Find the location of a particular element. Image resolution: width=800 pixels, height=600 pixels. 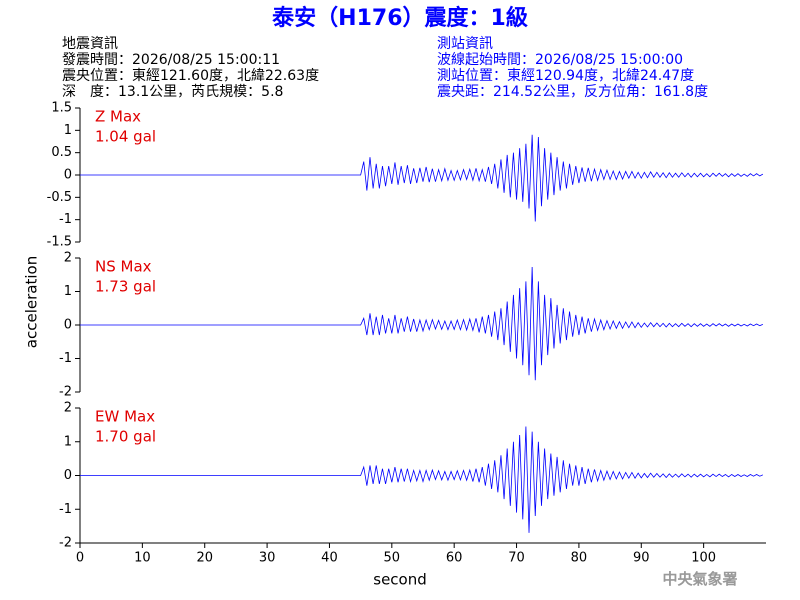

x-tick-label: 90 is located at coordinates (641, 558).